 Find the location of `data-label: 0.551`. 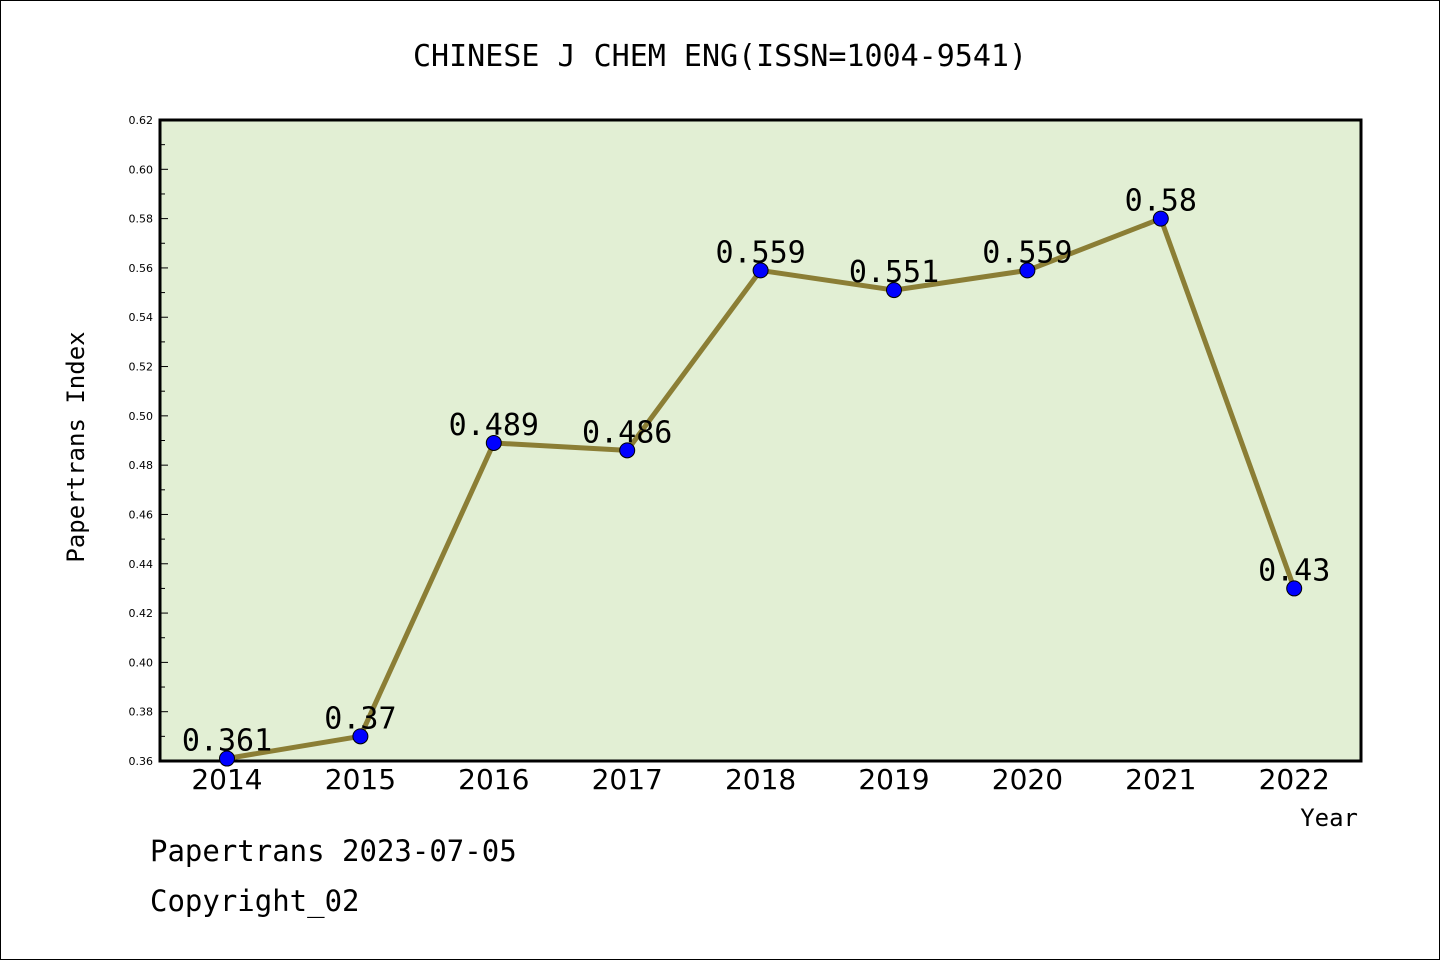

data-label: 0.551 is located at coordinates (894, 272).